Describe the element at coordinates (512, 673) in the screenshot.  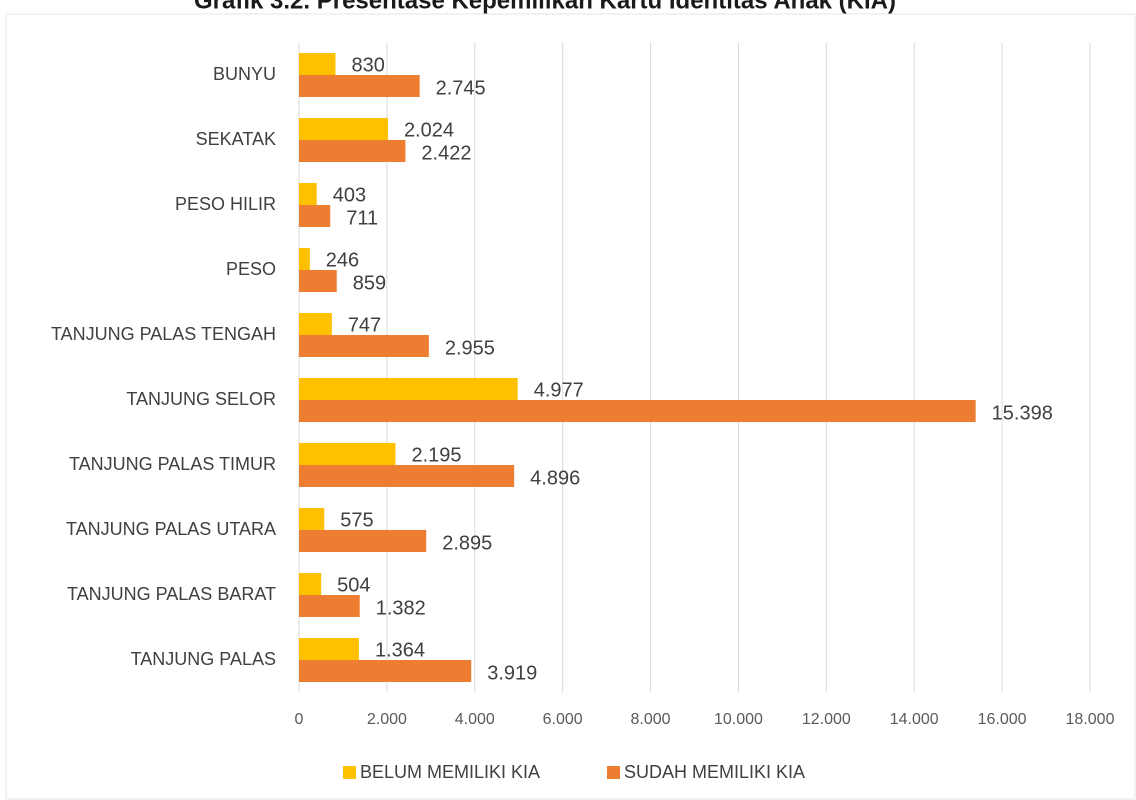
I see `data-label: 3.919` at that location.